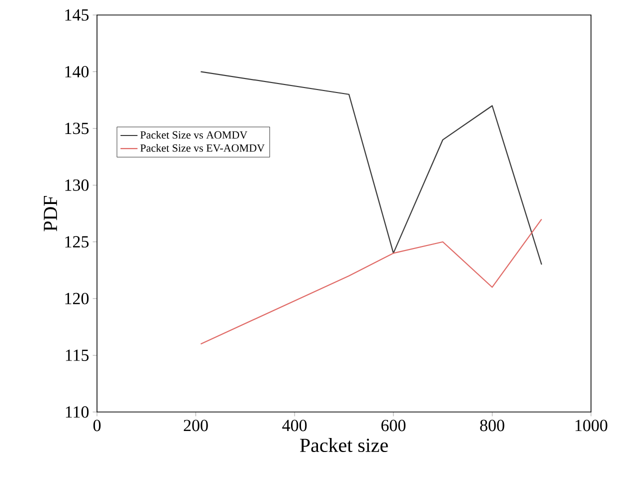  Describe the element at coordinates (194, 134) in the screenshot. I see `legend-label: Packet Size vs AOMDV` at that location.